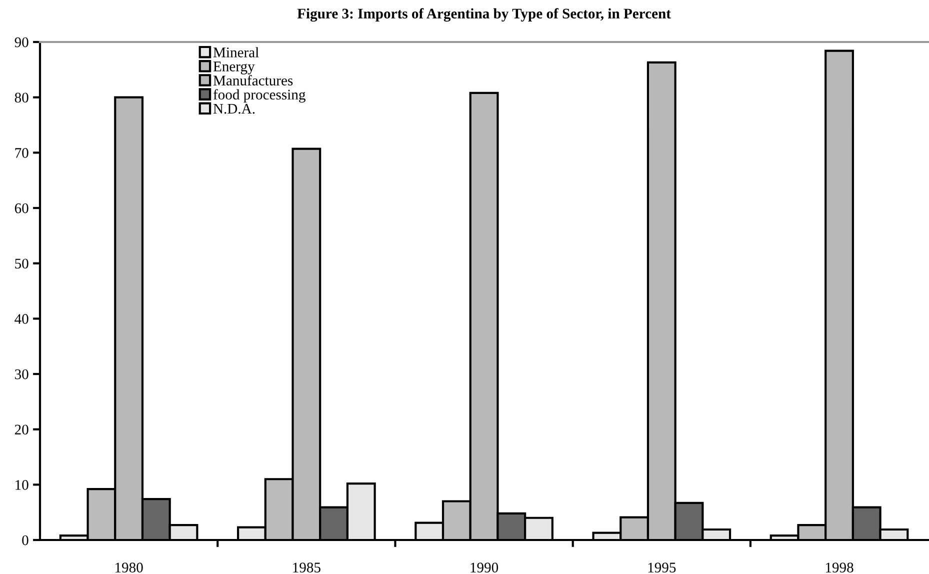 The image size is (929, 574). I want to click on x-tick-label: 1995, so click(662, 567).